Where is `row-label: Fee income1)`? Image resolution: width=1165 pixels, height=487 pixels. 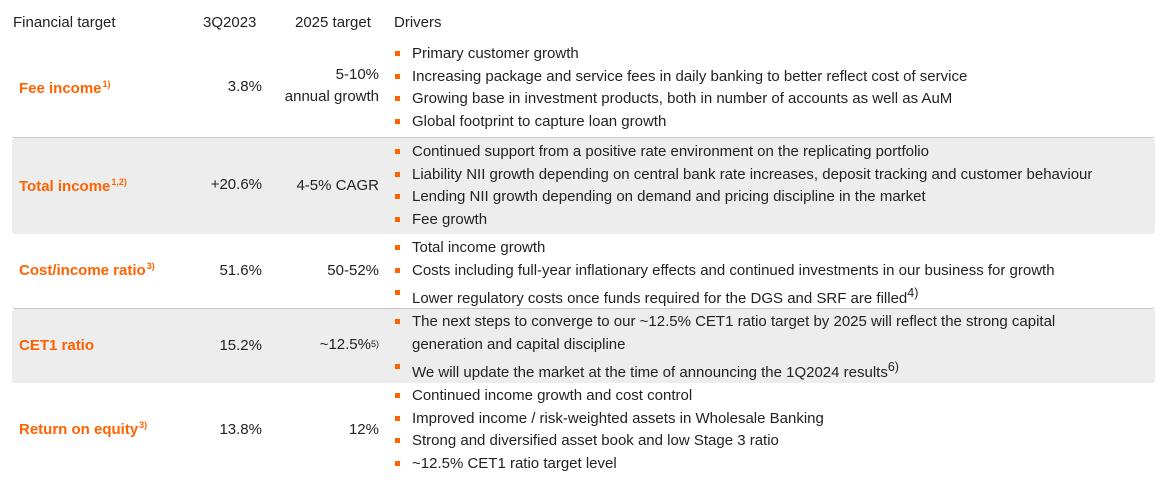 row-label: Fee income1) is located at coordinates (65, 88).